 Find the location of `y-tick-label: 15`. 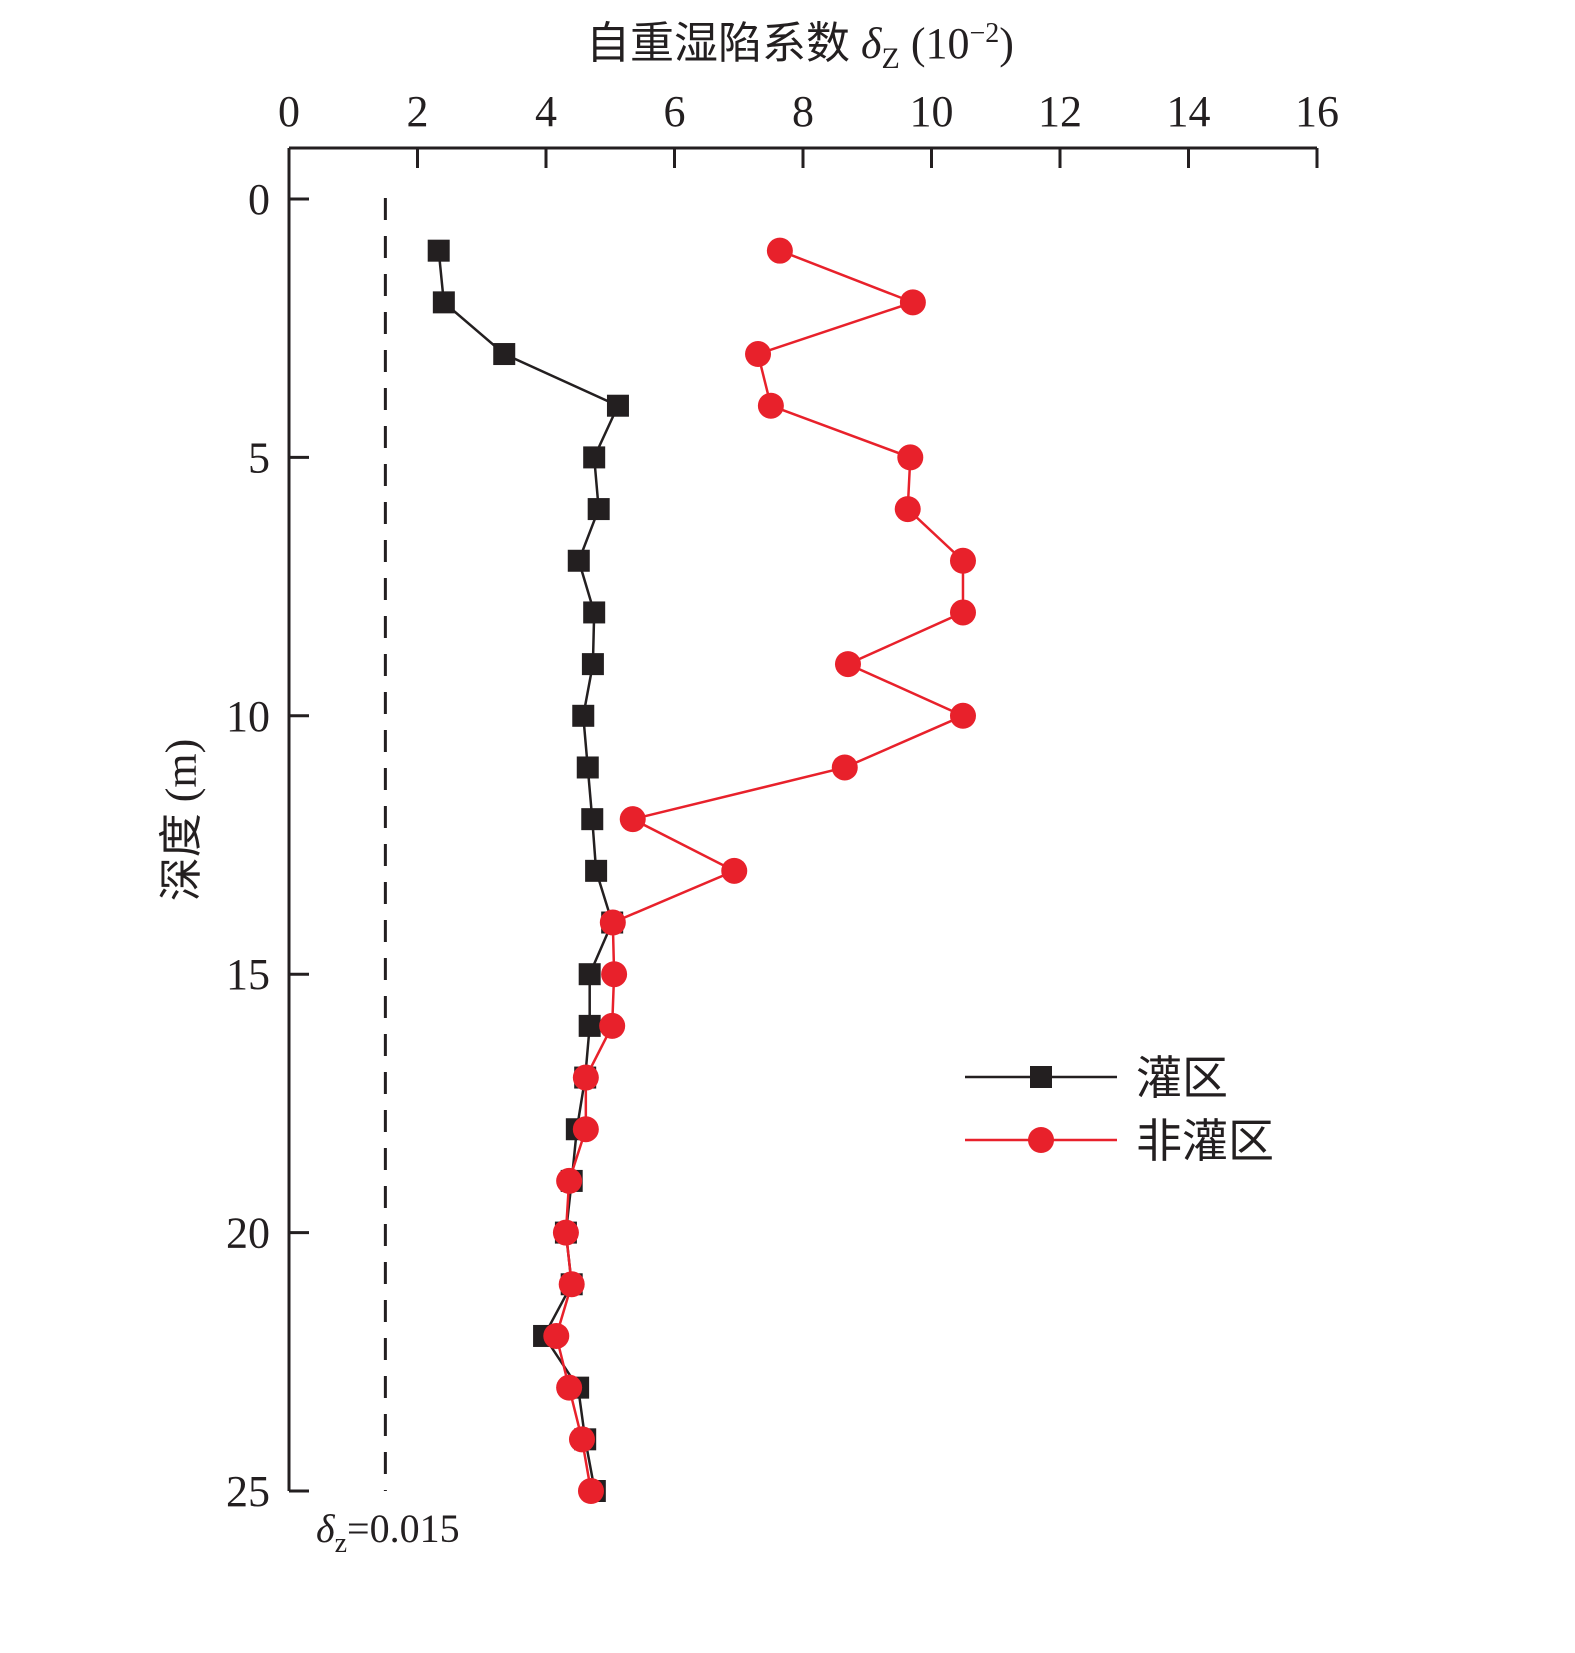

y-tick-label: 15 is located at coordinates (248, 974).